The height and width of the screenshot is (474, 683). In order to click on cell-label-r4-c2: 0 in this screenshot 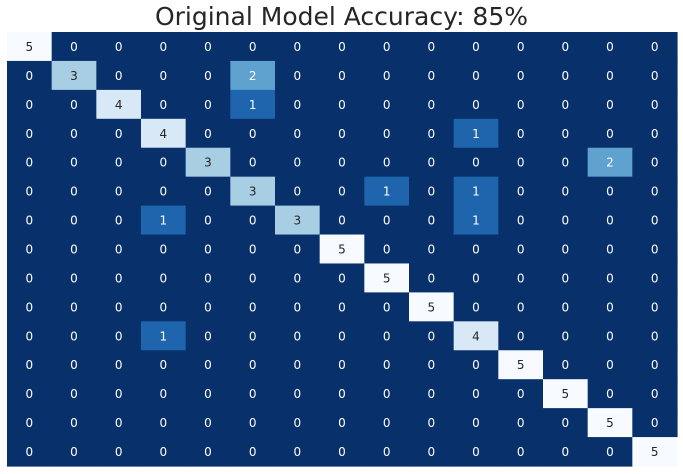, I will do `click(119, 163)`.